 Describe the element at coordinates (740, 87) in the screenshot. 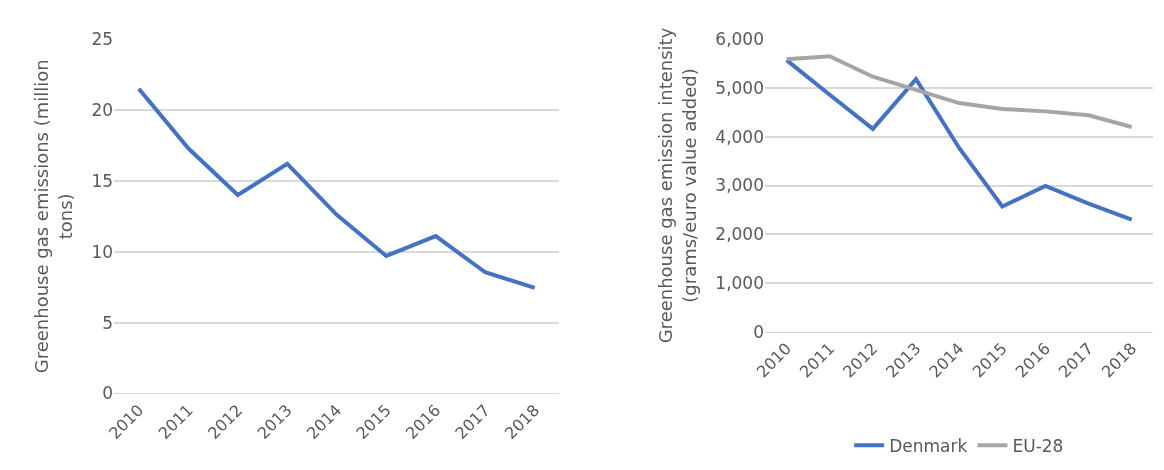

I see `y-tick-label: 5,000` at that location.